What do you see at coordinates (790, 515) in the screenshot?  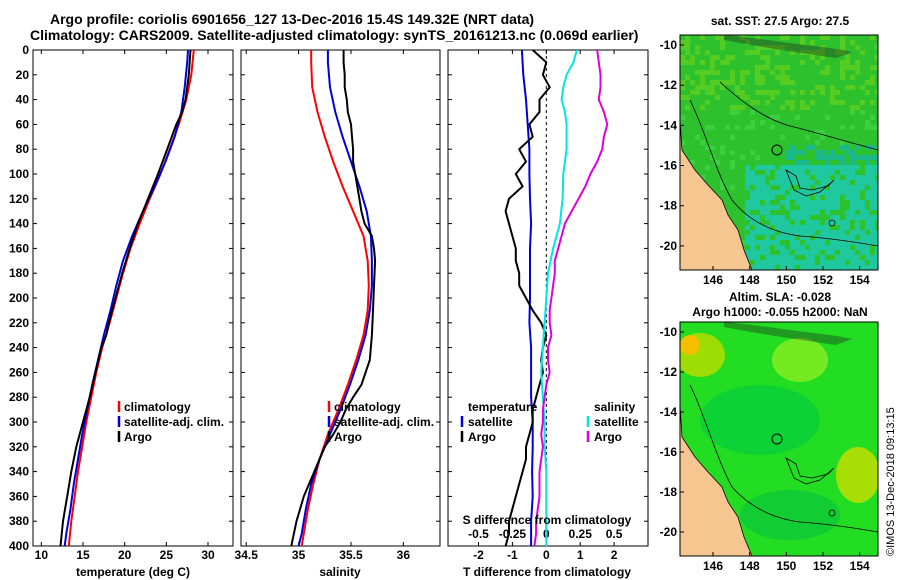 I see `sla-low-s` at bounding box center [790, 515].